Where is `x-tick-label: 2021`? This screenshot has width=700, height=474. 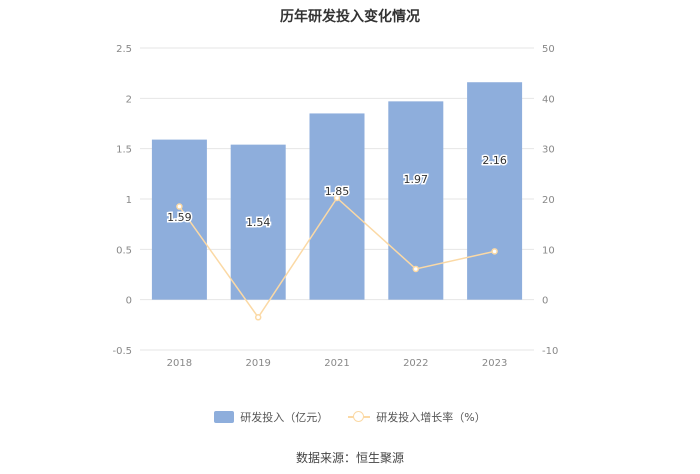 x-tick-label: 2021 is located at coordinates (336, 363).